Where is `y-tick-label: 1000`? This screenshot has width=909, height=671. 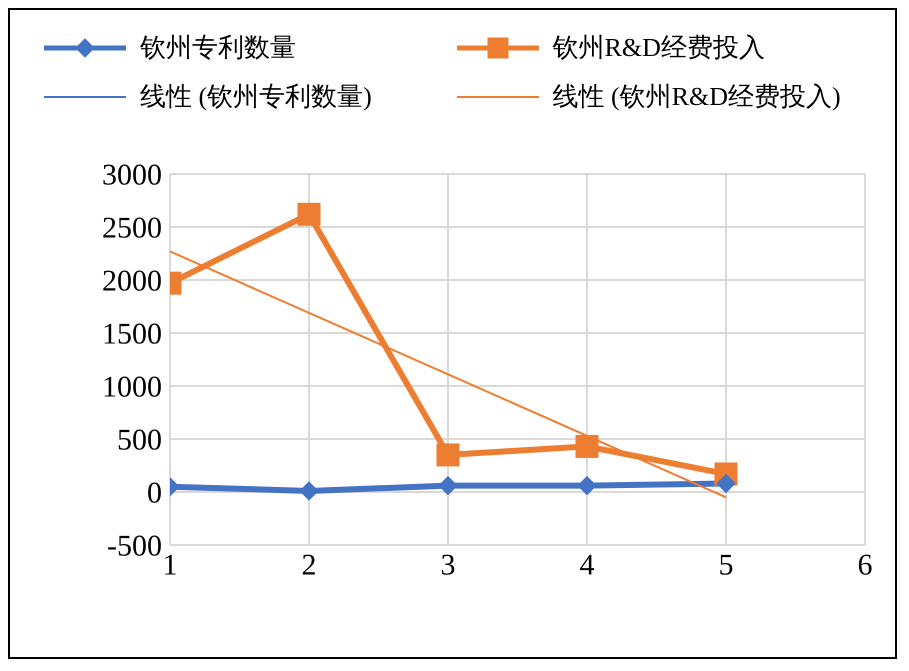 y-tick-label: 1000 is located at coordinates (132, 387).